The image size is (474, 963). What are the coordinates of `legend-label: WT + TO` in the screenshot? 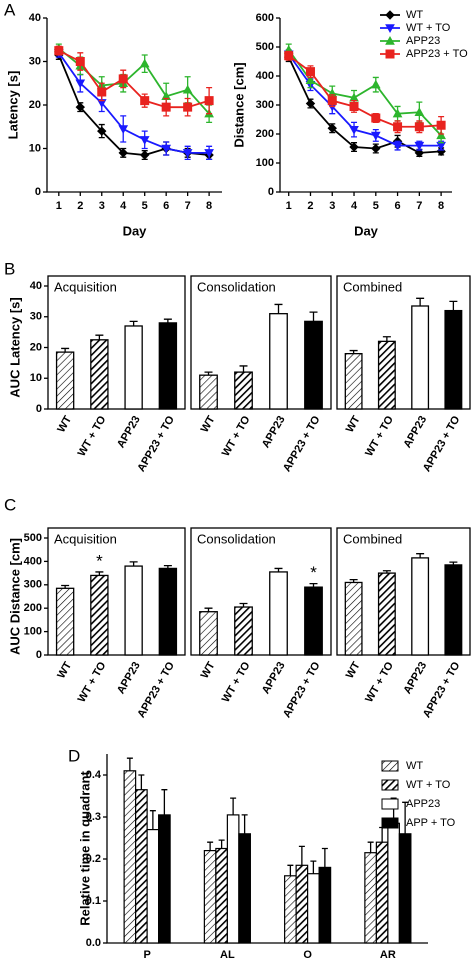 It's located at (428, 785).